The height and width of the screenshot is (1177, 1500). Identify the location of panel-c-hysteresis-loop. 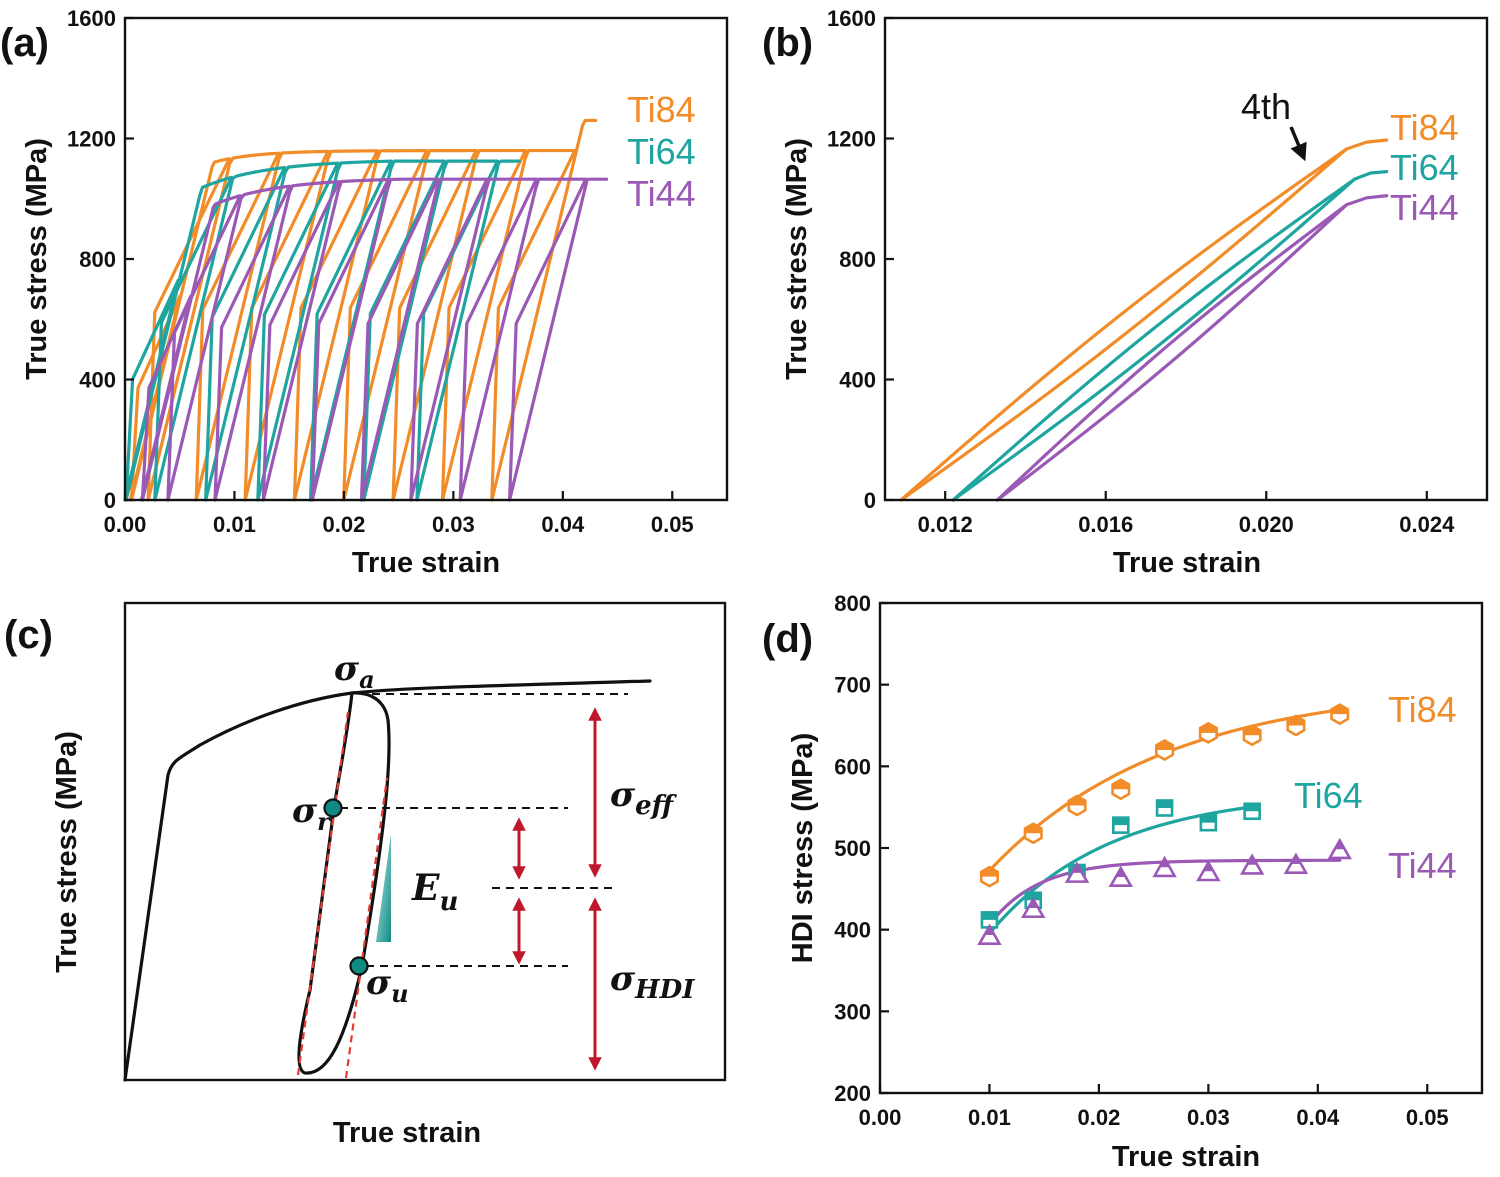
(344, 883).